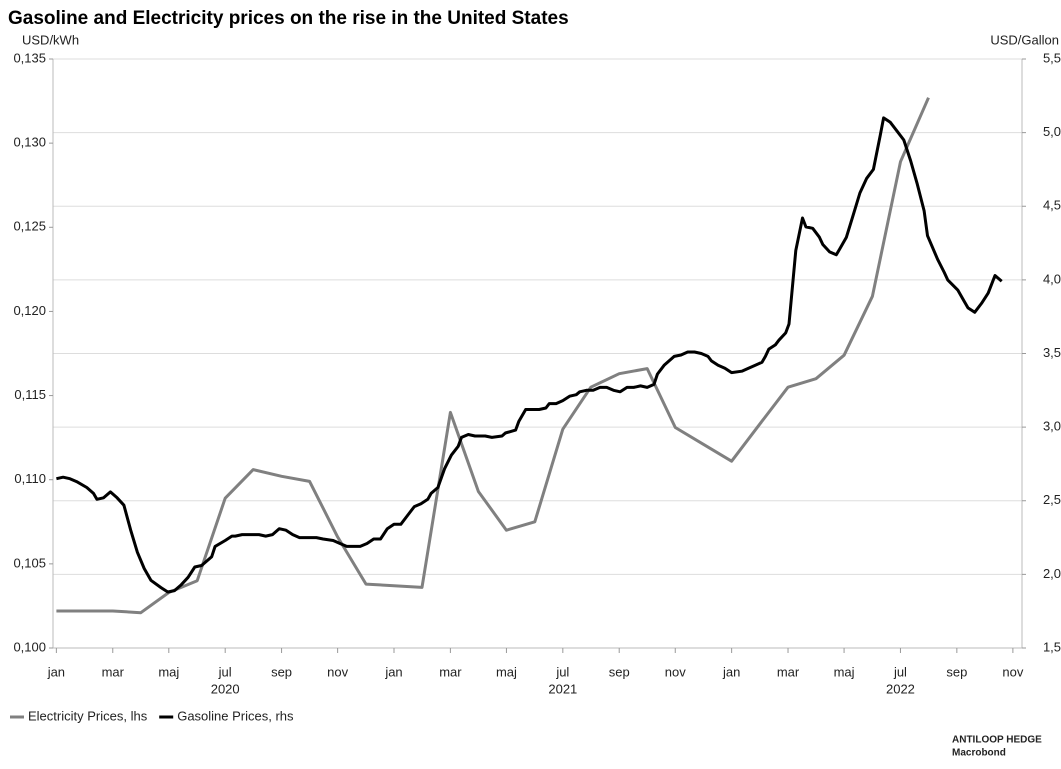 Image resolution: width=1061 pixels, height=769 pixels. Describe the element at coordinates (30, 394) in the screenshot. I see `y-tick-label: 0,115` at that location.